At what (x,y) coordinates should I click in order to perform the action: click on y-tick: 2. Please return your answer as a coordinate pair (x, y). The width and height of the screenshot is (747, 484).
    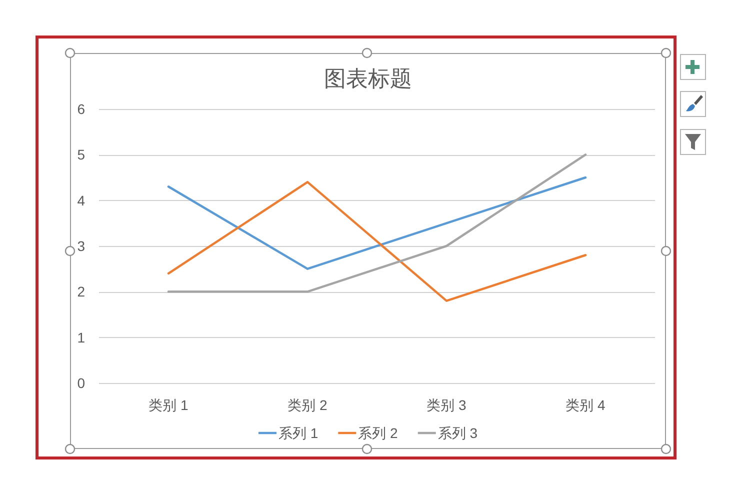
    Looking at the image, I should click on (81, 292).